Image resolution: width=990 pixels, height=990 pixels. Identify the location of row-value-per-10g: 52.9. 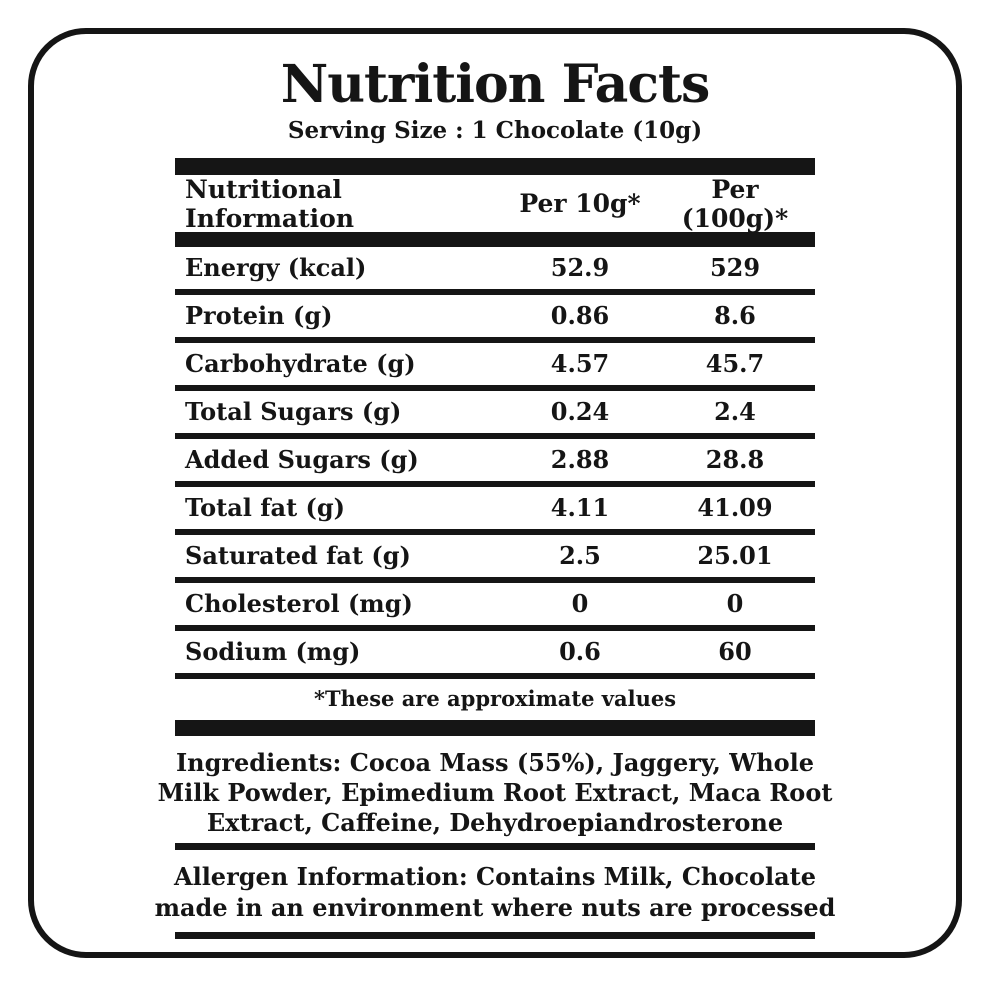
(580, 268).